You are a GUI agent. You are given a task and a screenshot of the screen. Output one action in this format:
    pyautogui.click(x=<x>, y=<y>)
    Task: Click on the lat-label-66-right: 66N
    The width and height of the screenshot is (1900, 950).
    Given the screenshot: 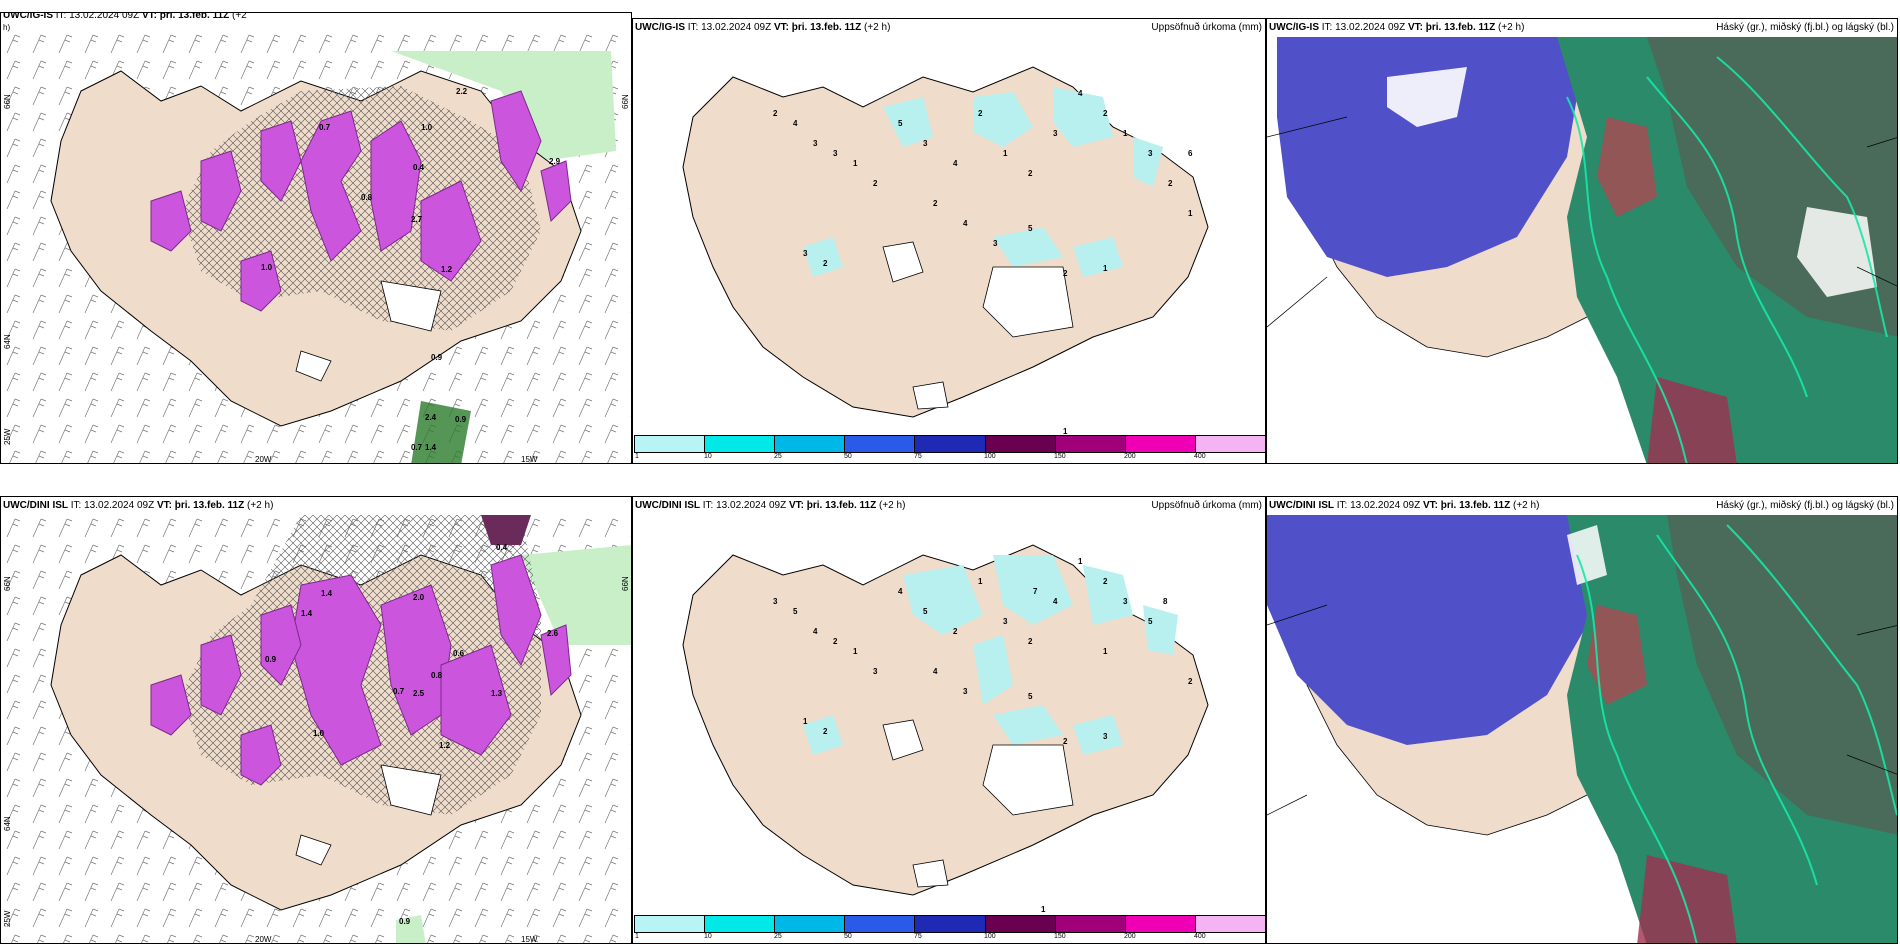 What is the action you would take?
    pyautogui.click(x=625, y=101)
    